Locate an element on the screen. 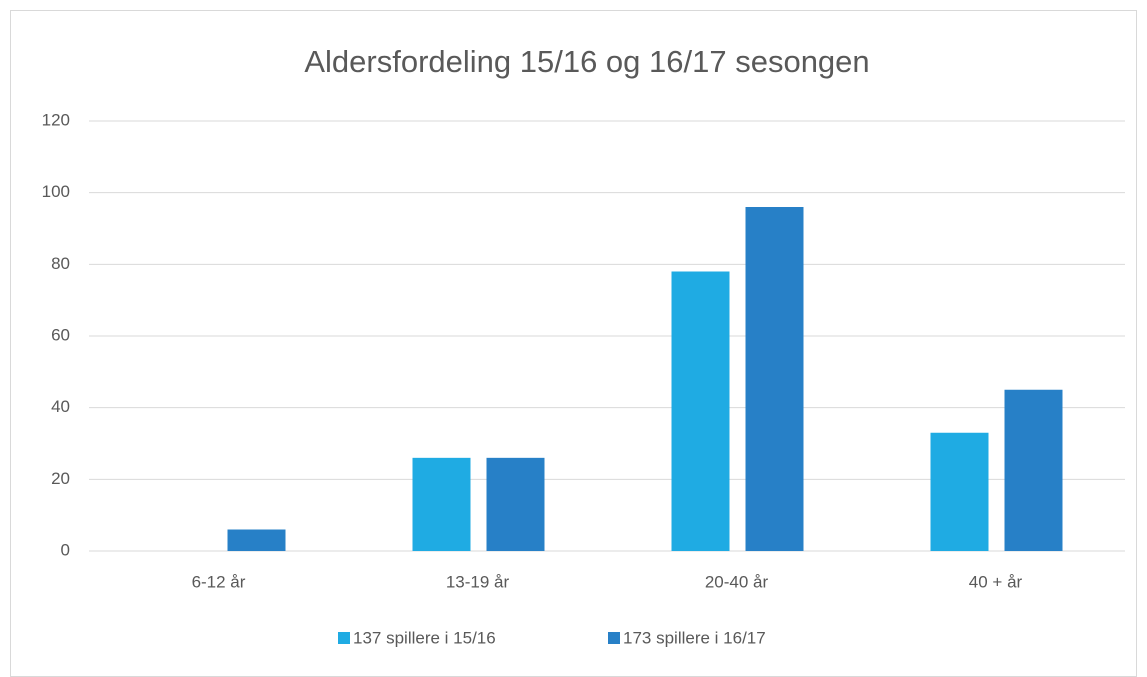 The image size is (1147, 677). x-tick-label: 40 + år is located at coordinates (996, 581).